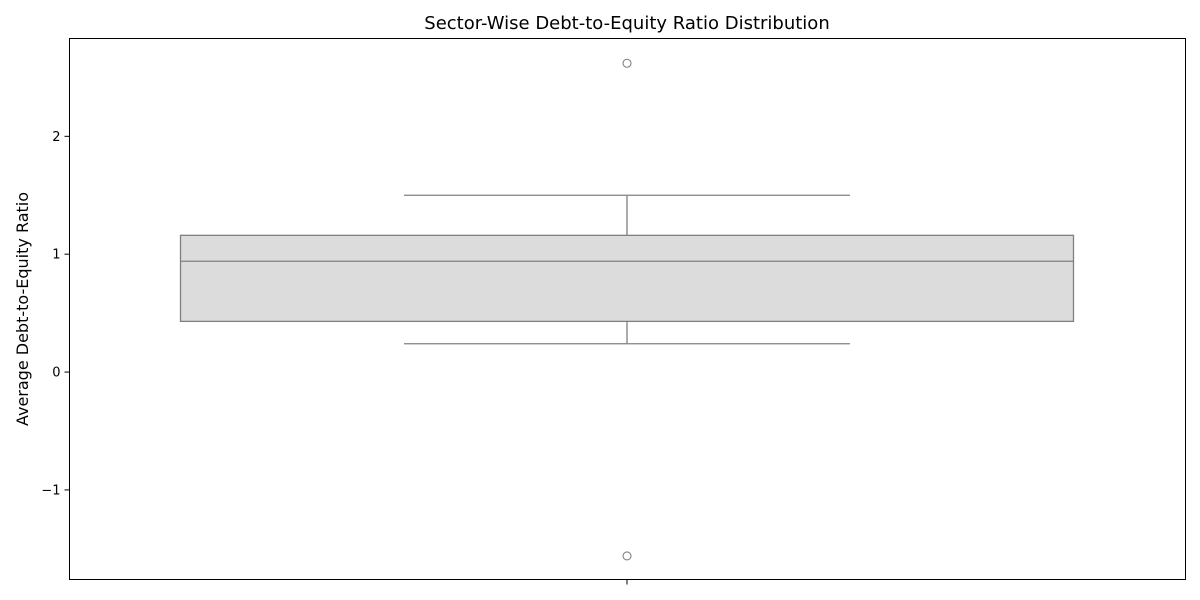 The width and height of the screenshot is (1200, 600). I want to click on y-tick-label: −1, so click(50, 490).